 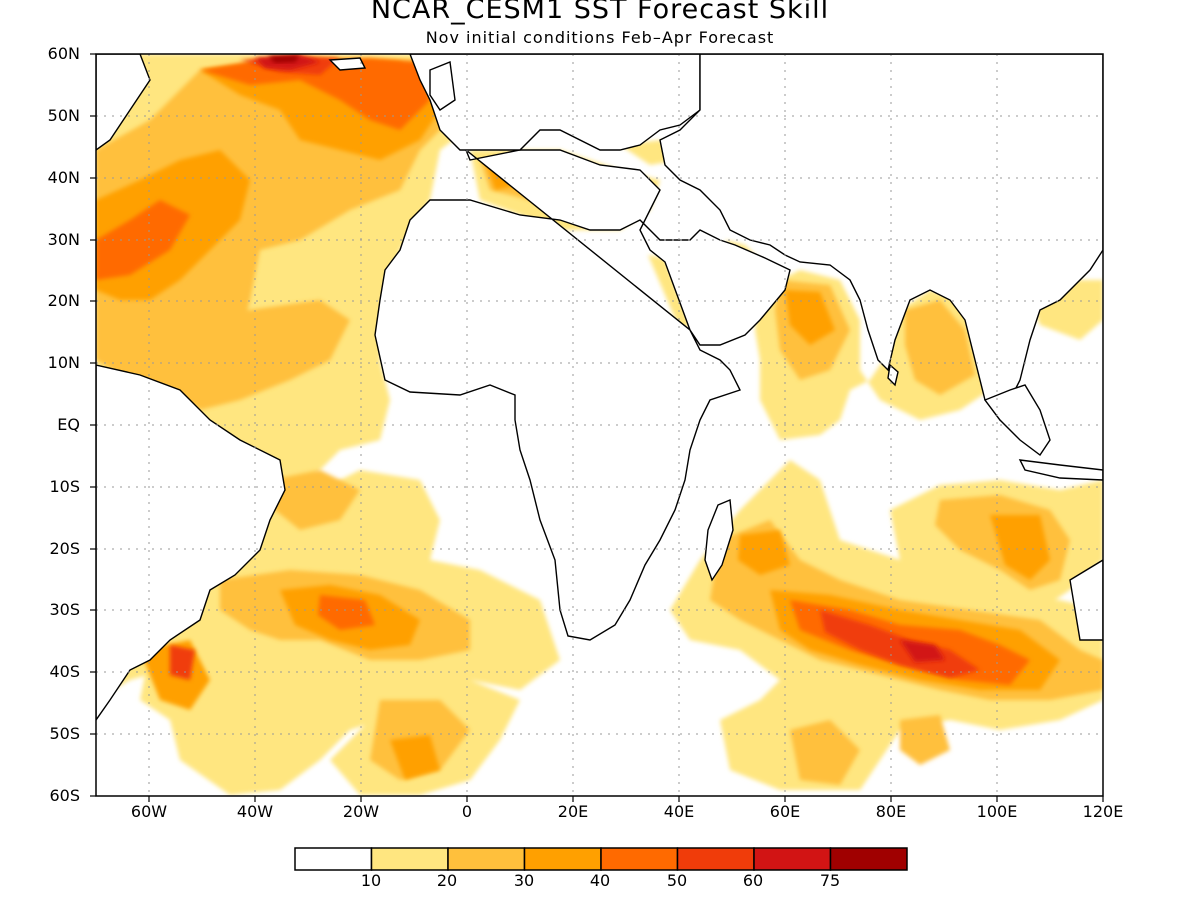 I want to click on skill-region-north-tropical-atlantic, so click(x=250, y=355).